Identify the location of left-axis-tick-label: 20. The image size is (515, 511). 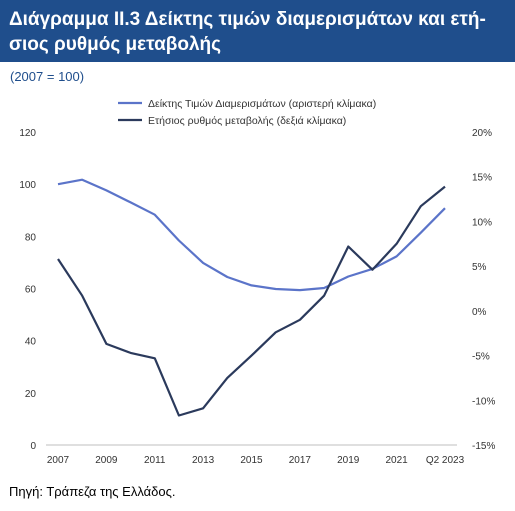
(31, 394).